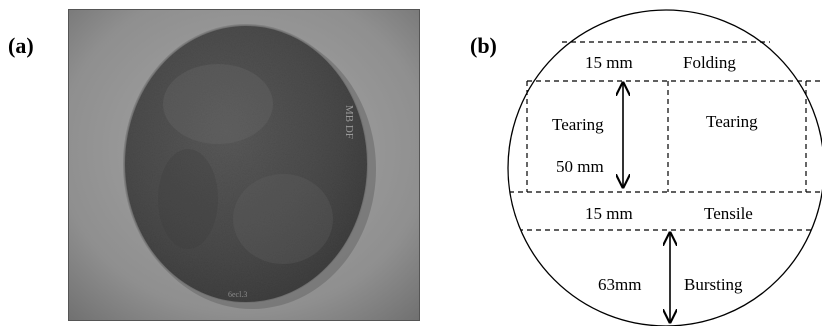 This screenshot has height=331, width=822. Describe the element at coordinates (732, 121) in the screenshot. I see `tearing-right-label: Tearing` at that location.